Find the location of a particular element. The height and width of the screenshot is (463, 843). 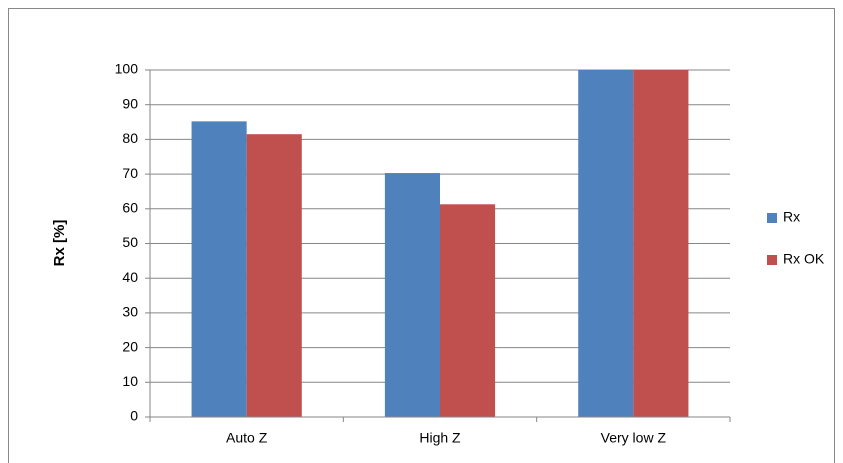

y-tick-label: 10 is located at coordinates (130, 381).